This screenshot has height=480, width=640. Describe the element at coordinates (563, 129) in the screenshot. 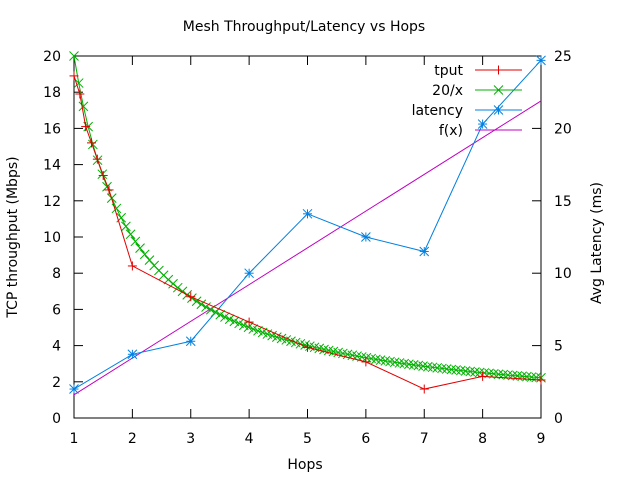

I see `y2-tick-label: 20` at that location.